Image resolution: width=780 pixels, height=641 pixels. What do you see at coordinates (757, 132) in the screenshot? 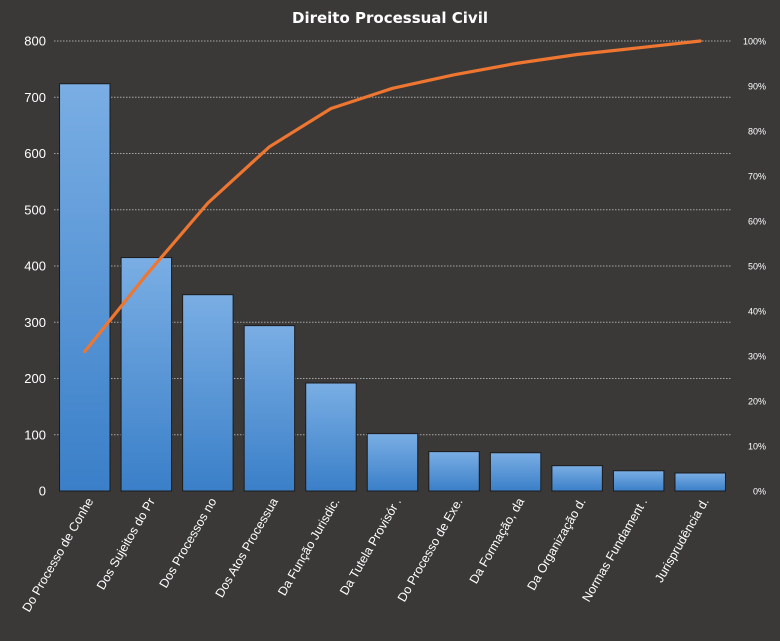
I see `y-right-tick-label: 80%` at bounding box center [757, 132].